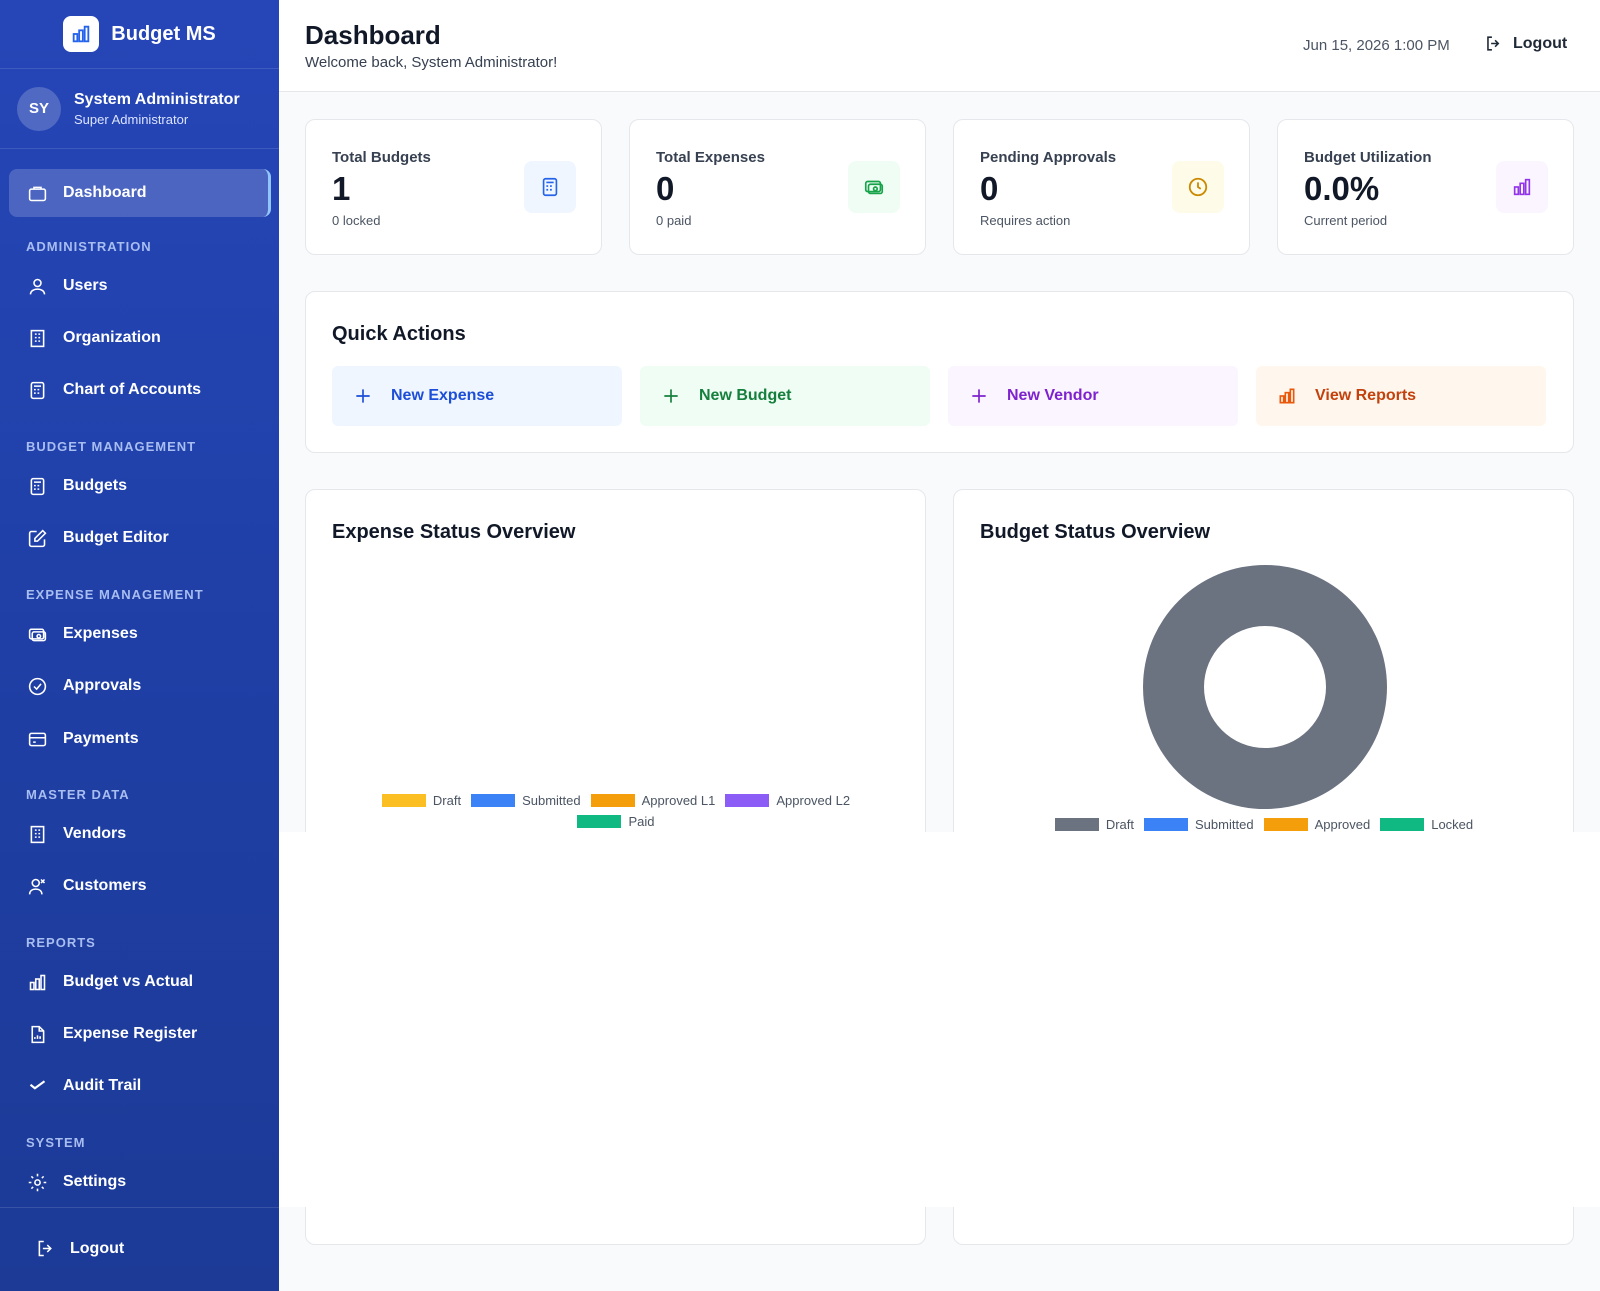 The width and height of the screenshot is (1600, 1291). Describe the element at coordinates (101, 738) in the screenshot. I see `sidebar-item-label: Payments` at that location.